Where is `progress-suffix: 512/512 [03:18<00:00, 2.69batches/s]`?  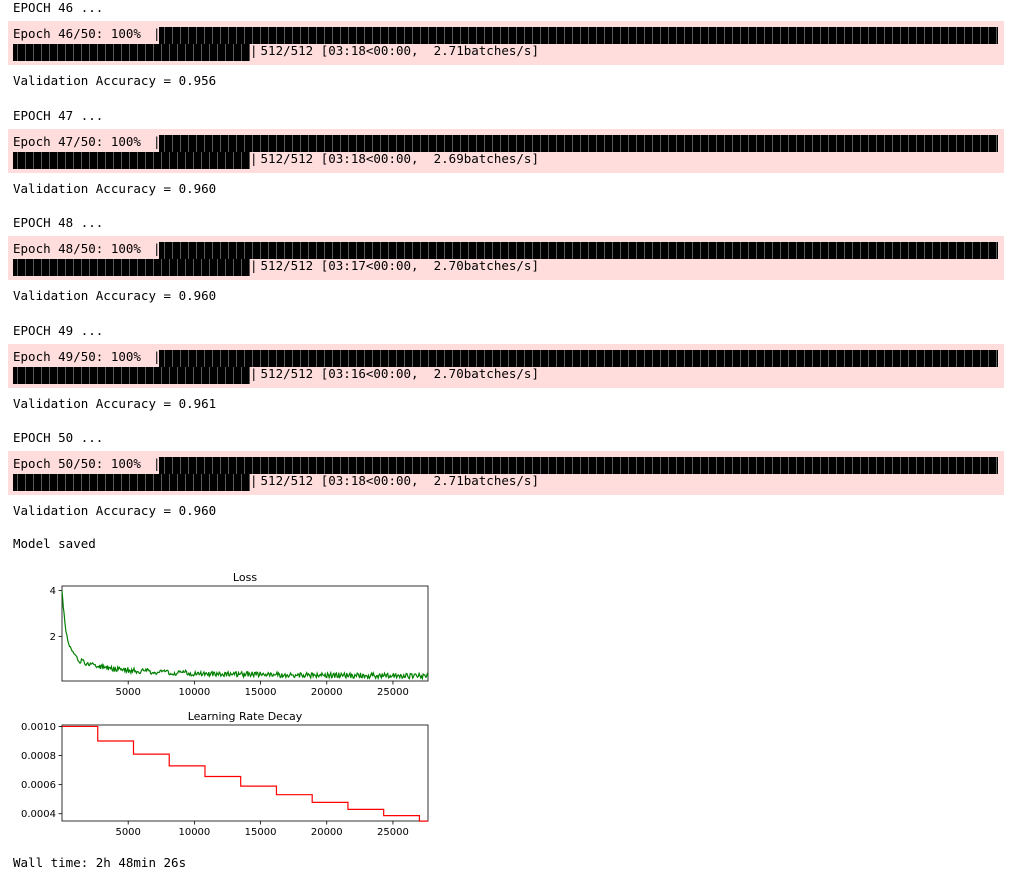 progress-suffix: 512/512 [03:18<00:00, 2.69batches/s] is located at coordinates (396, 158).